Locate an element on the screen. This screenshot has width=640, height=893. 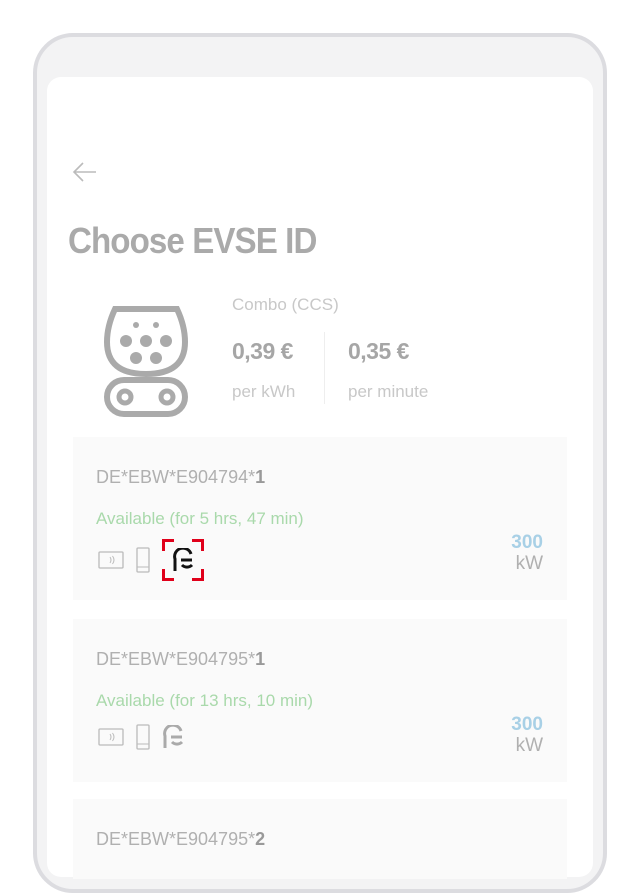
evse-id: DE*EBW*E904795*2 is located at coordinates (181, 839).